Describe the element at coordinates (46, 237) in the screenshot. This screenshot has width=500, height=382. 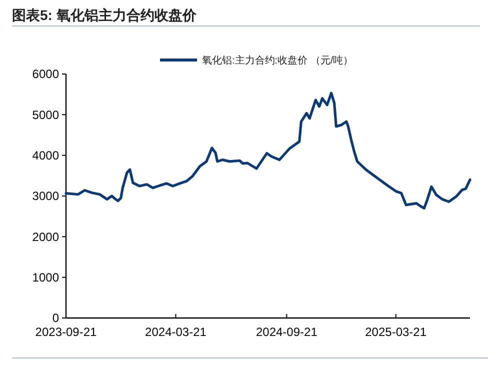
I see `y-tick-label: 2000` at that location.